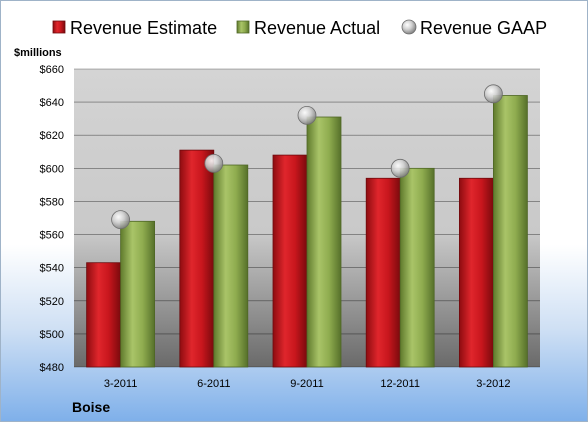 Image resolution: width=588 pixels, height=423 pixels. Describe the element at coordinates (52, 169) in the screenshot. I see `y-tick-label: $600` at that location.